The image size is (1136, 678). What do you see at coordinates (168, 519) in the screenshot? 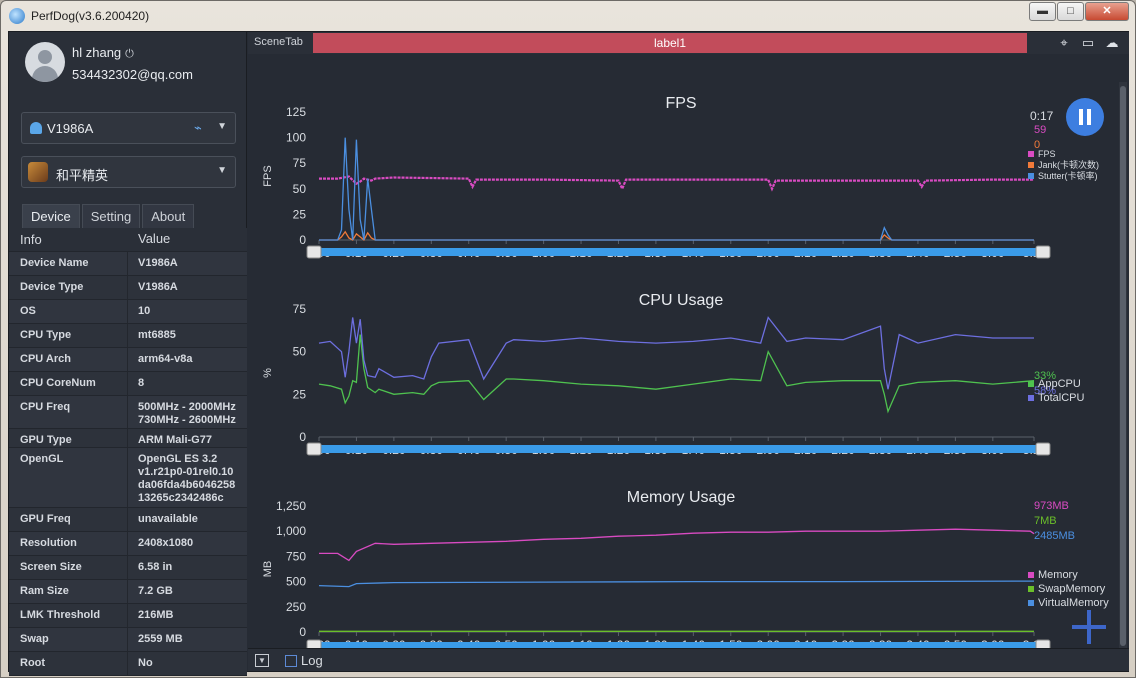
I see `info-value: unavailable` at bounding box center [168, 519].